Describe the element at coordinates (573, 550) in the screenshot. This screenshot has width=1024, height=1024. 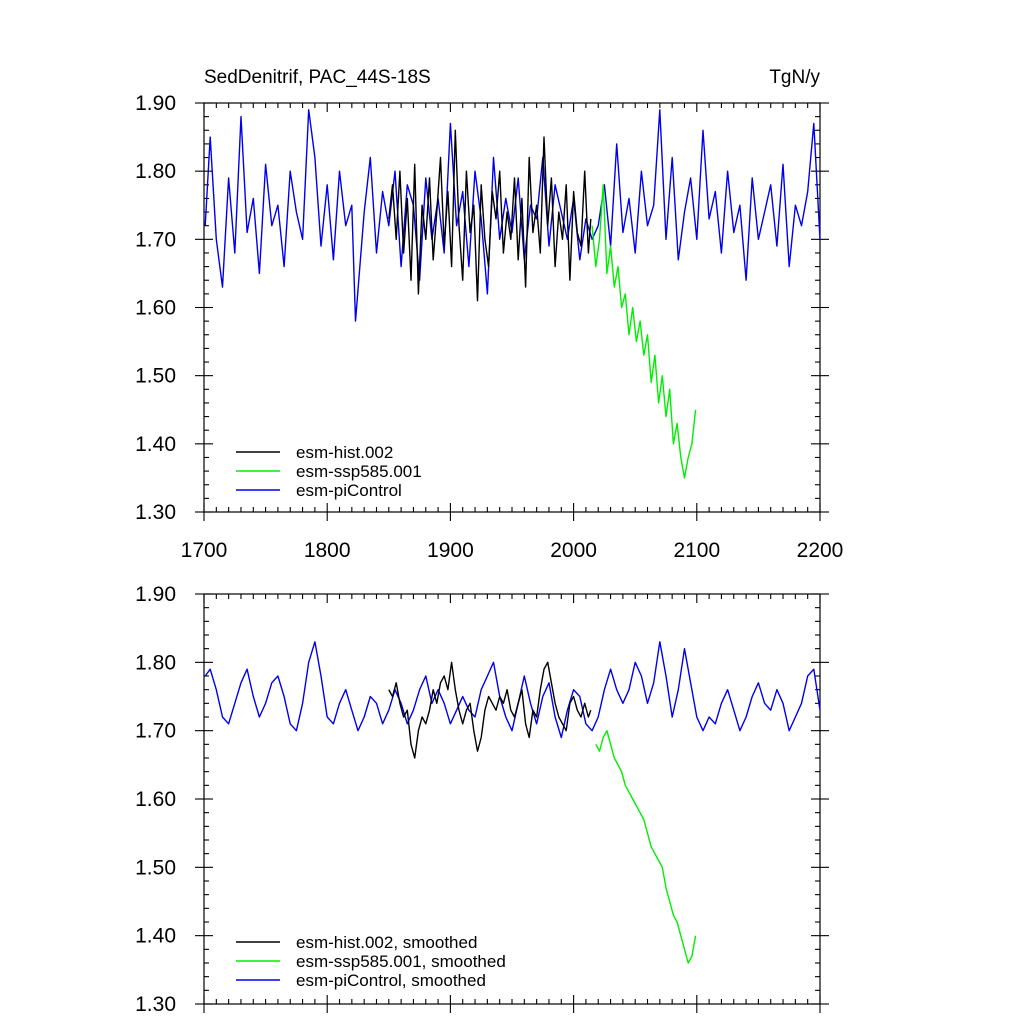
I see `x-tick-label: 2000` at that location.